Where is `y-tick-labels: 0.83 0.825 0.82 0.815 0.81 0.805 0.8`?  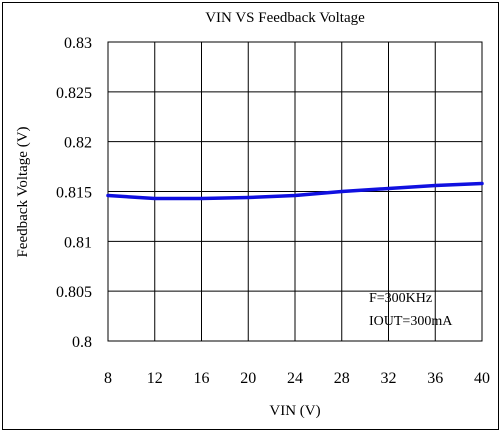 y-tick-labels: 0.83 0.825 0.82 0.815 0.81 0.805 0.8 is located at coordinates (74, 193).